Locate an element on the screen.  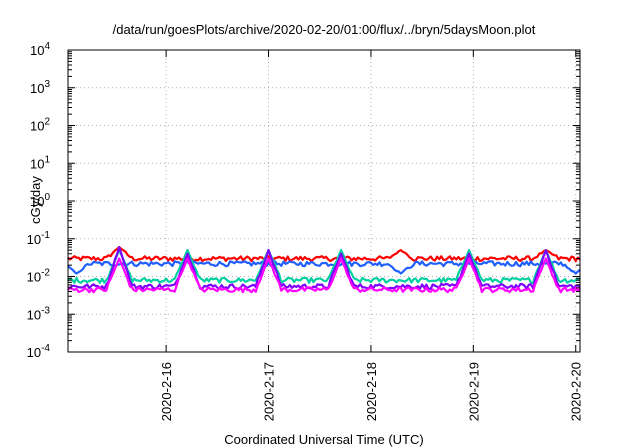
y-axis-label: cGy/day is located at coordinates (35, 200).